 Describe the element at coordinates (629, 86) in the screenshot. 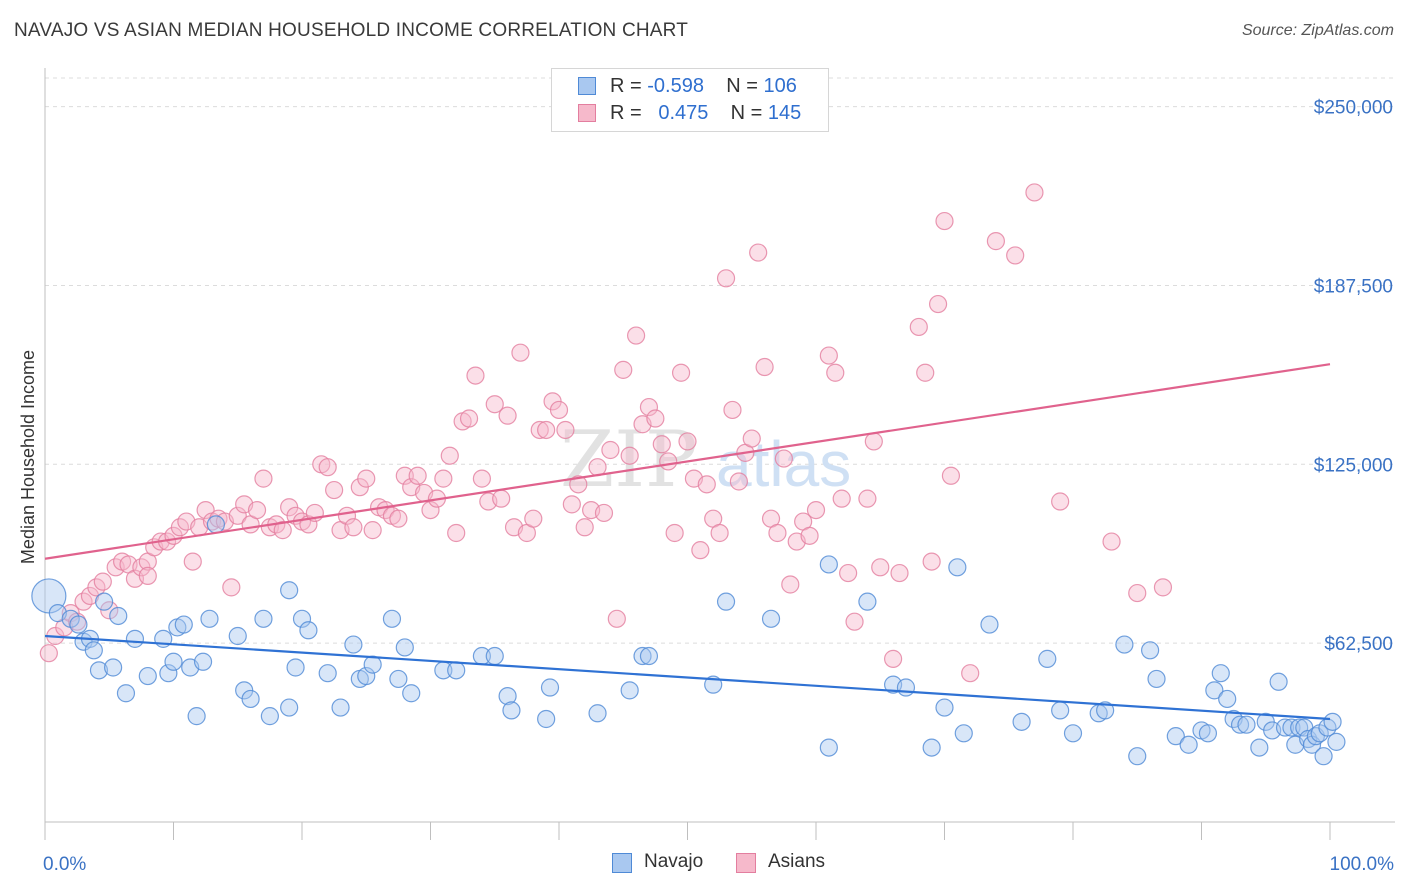

I see `navajo-r-label: R =` at that location.